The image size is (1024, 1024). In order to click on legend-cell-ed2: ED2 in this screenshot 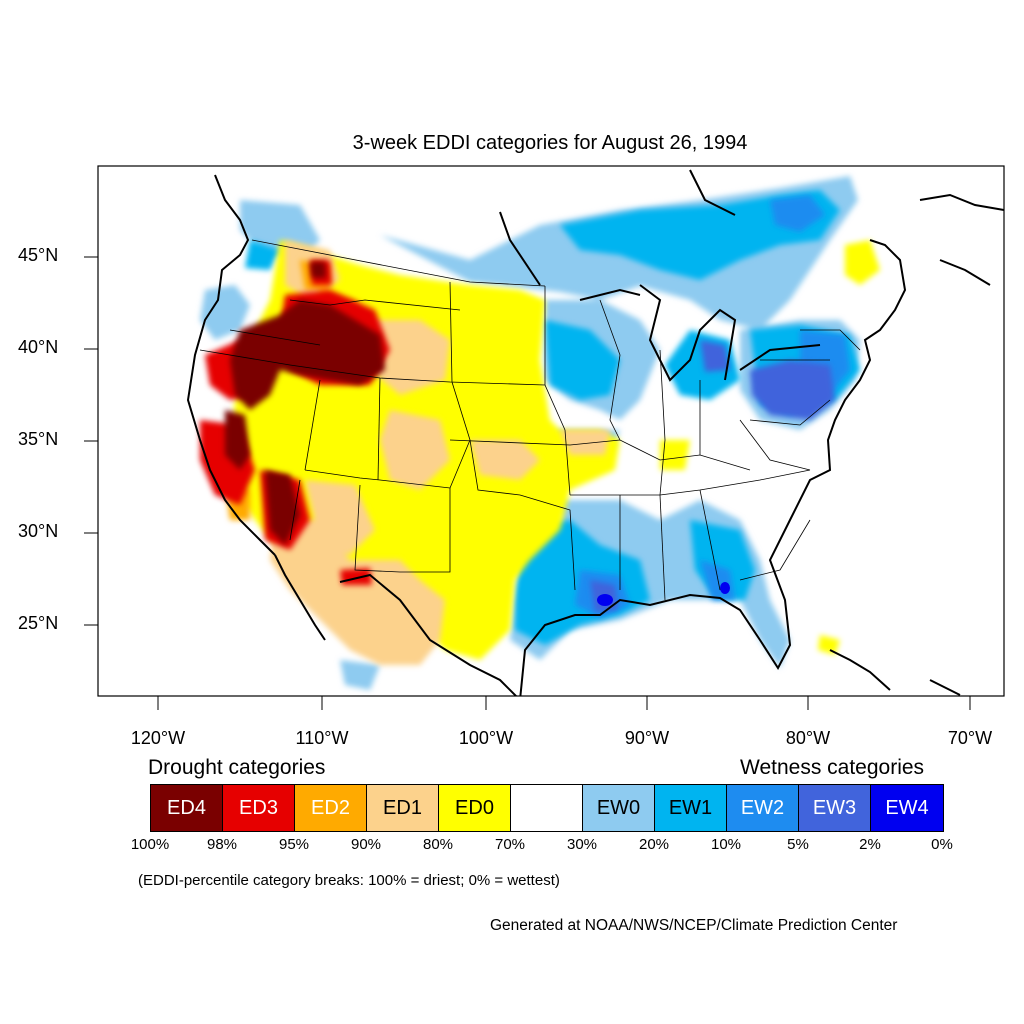, I will do `click(331, 808)`.